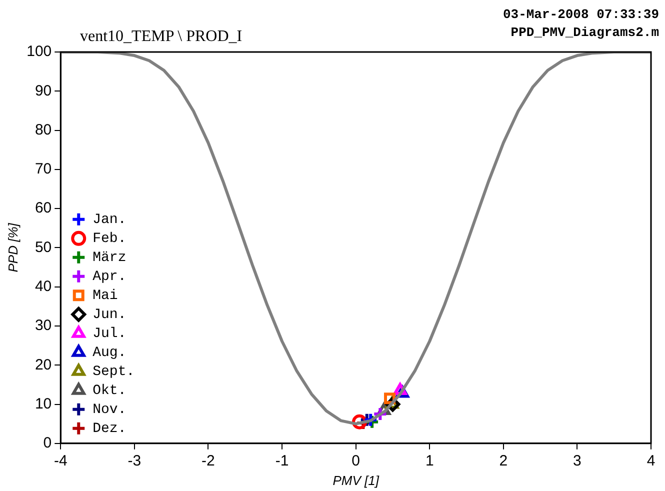 The height and width of the screenshot is (491, 665). Describe the element at coordinates (43, 129) in the screenshot. I see `y-tick-label: 80` at that location.